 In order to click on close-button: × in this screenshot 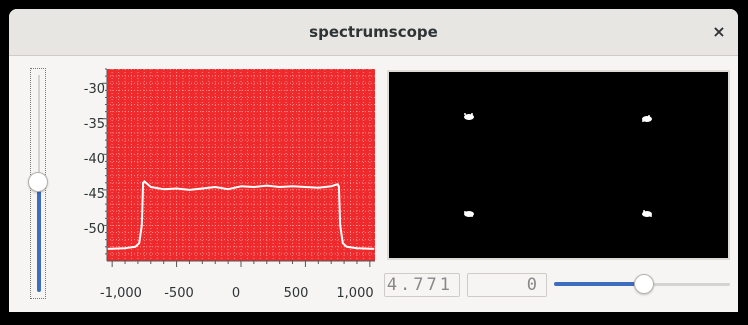, I will do `click(719, 31)`.